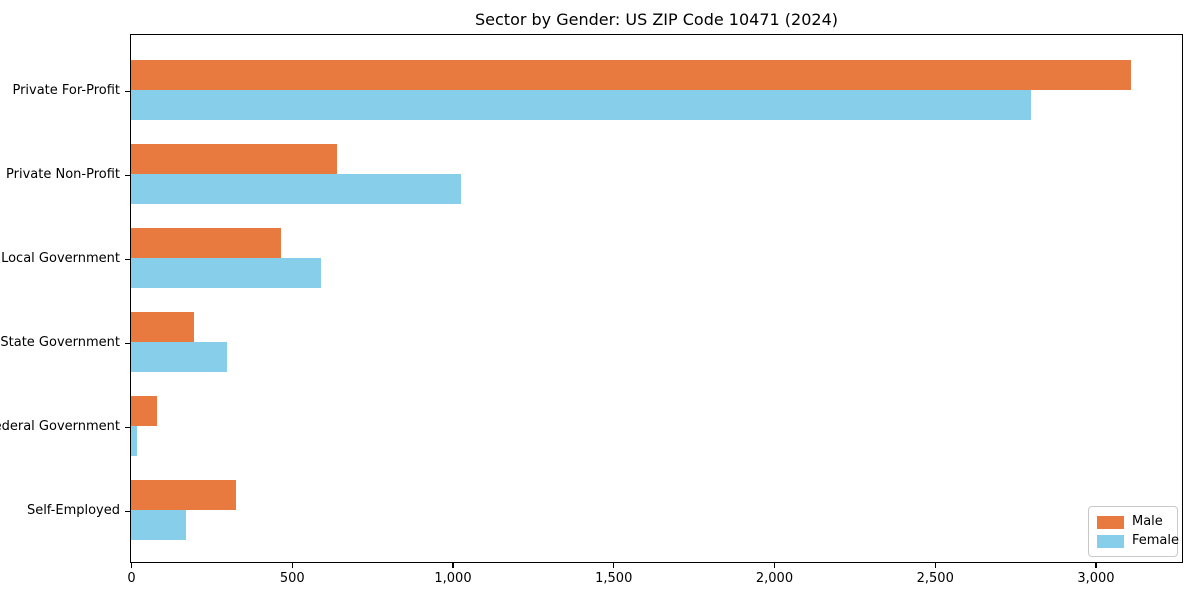 The image size is (1200, 600). Describe the element at coordinates (66, 90) in the screenshot. I see `y-axis-label: Private For-Profit` at that location.